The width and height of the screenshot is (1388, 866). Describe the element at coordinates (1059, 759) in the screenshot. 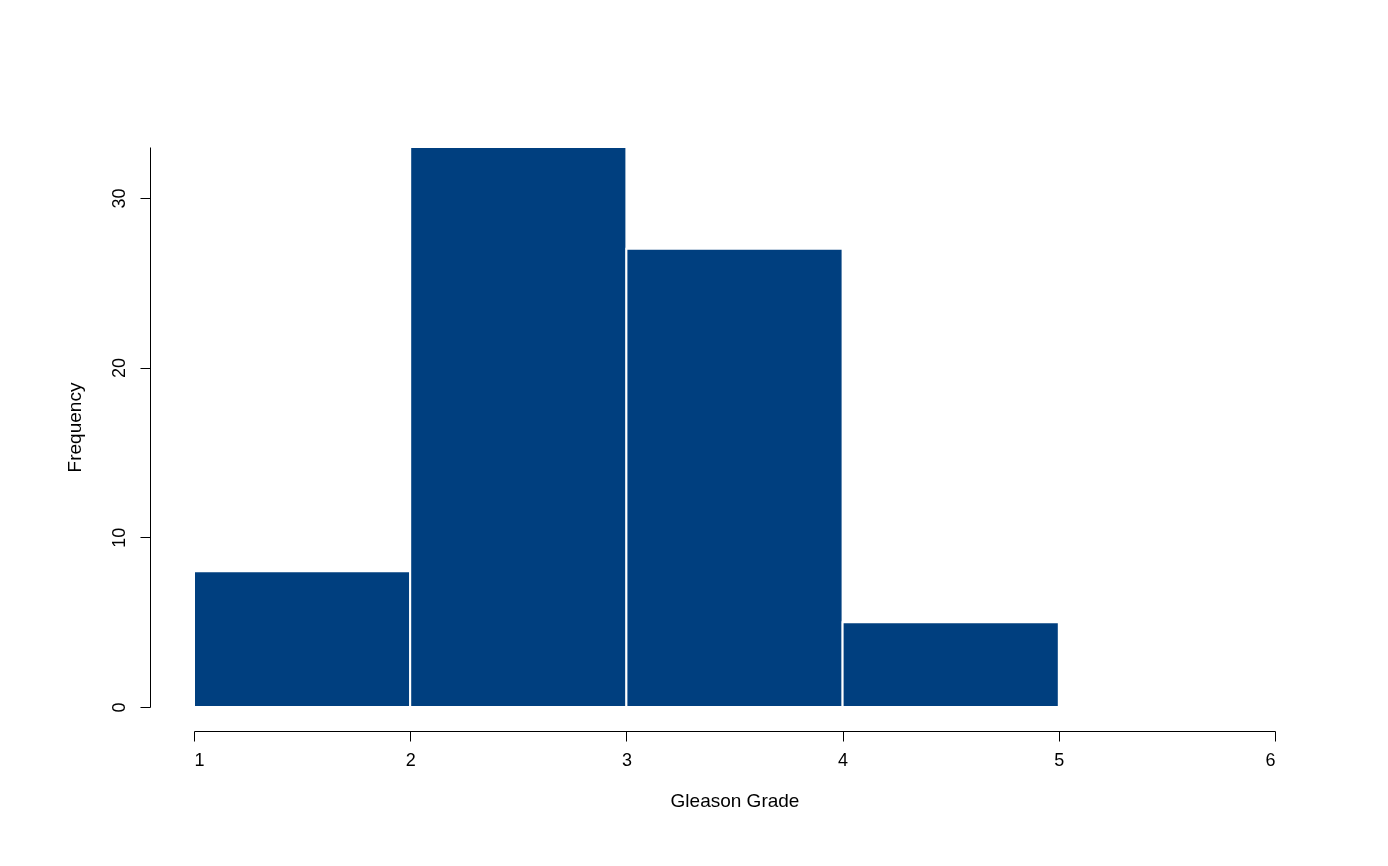

I see `x-tick-label: 5` at that location.